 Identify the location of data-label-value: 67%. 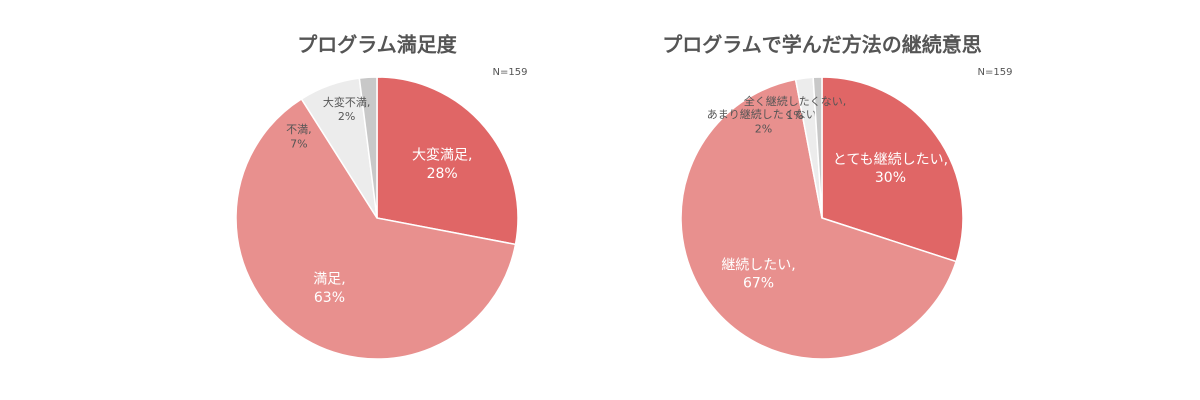
(758, 284).